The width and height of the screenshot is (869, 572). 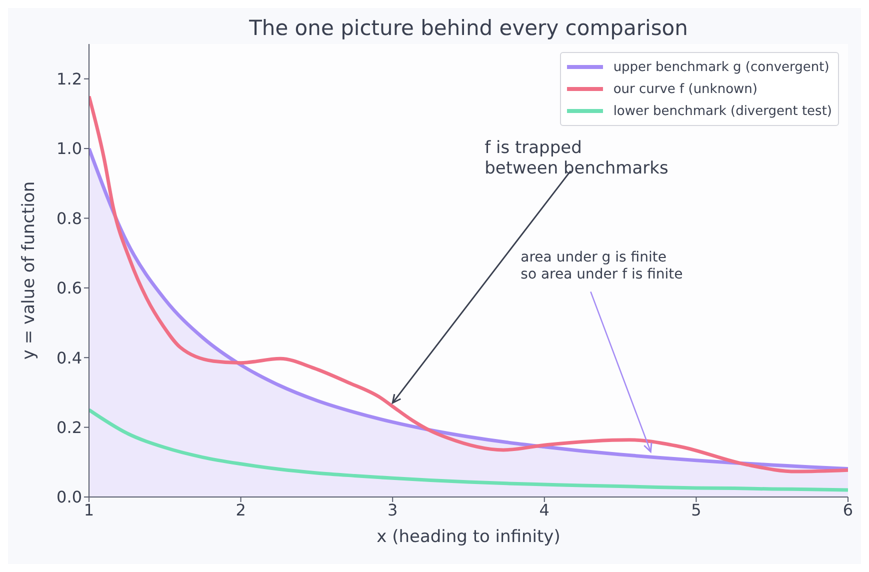 I want to click on y-tick-label: 1.0, so click(x=69, y=148).